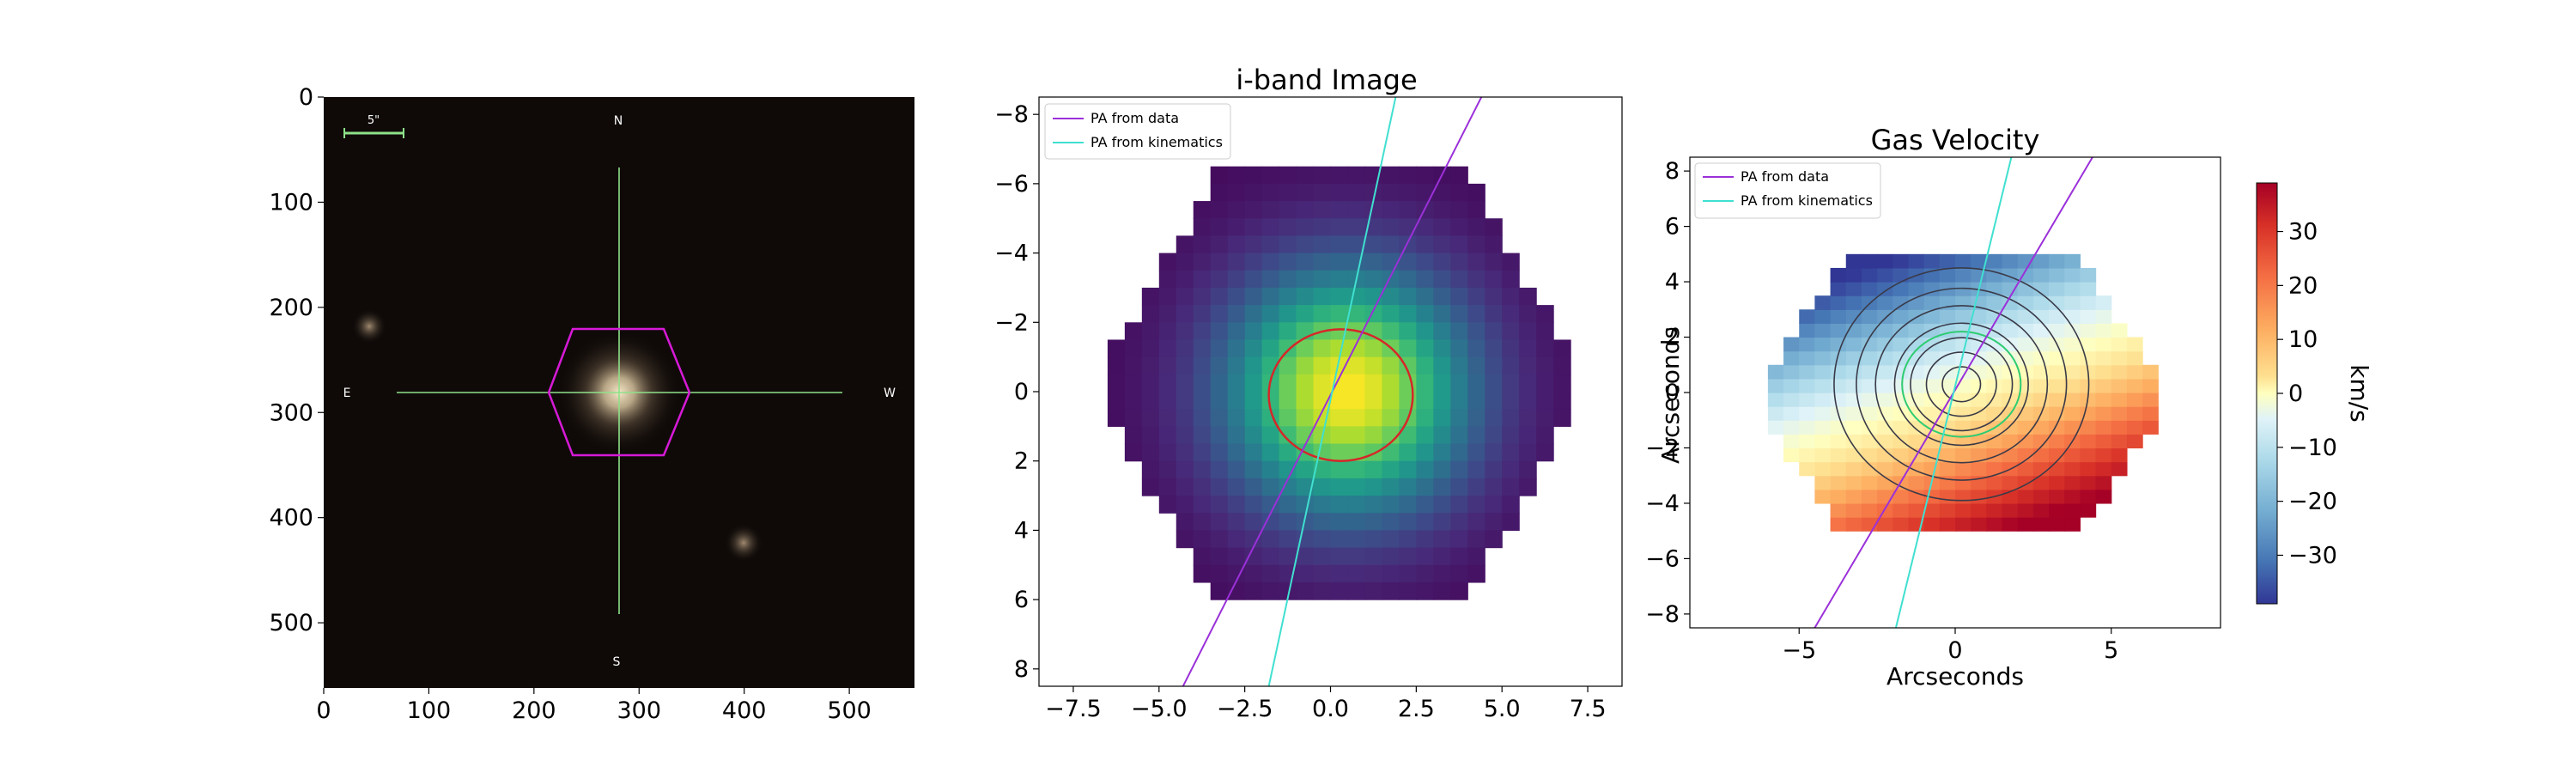  Describe the element at coordinates (2303, 232) in the screenshot. I see `colorbar-tick-label: 30` at that location.